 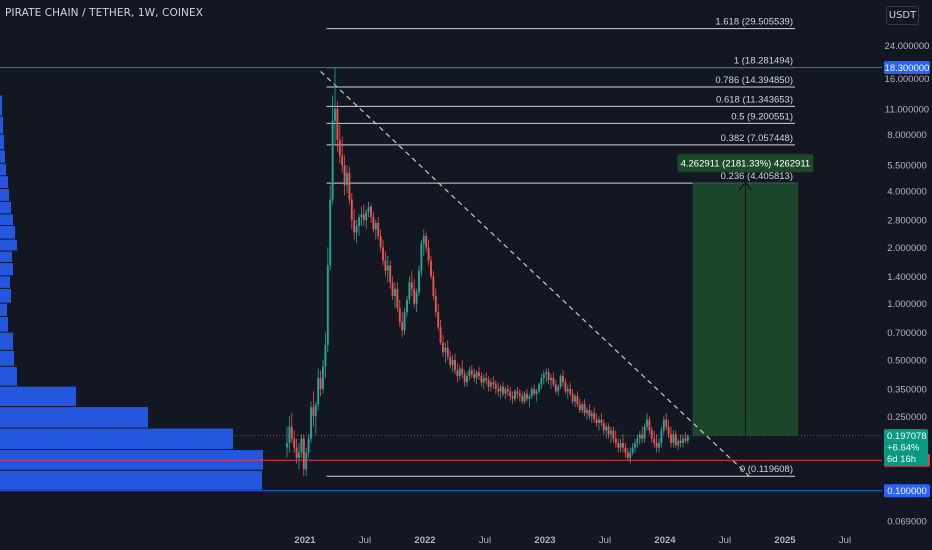 I want to click on fib-level-label: 1.618 (29.505539), so click(x=754, y=22).